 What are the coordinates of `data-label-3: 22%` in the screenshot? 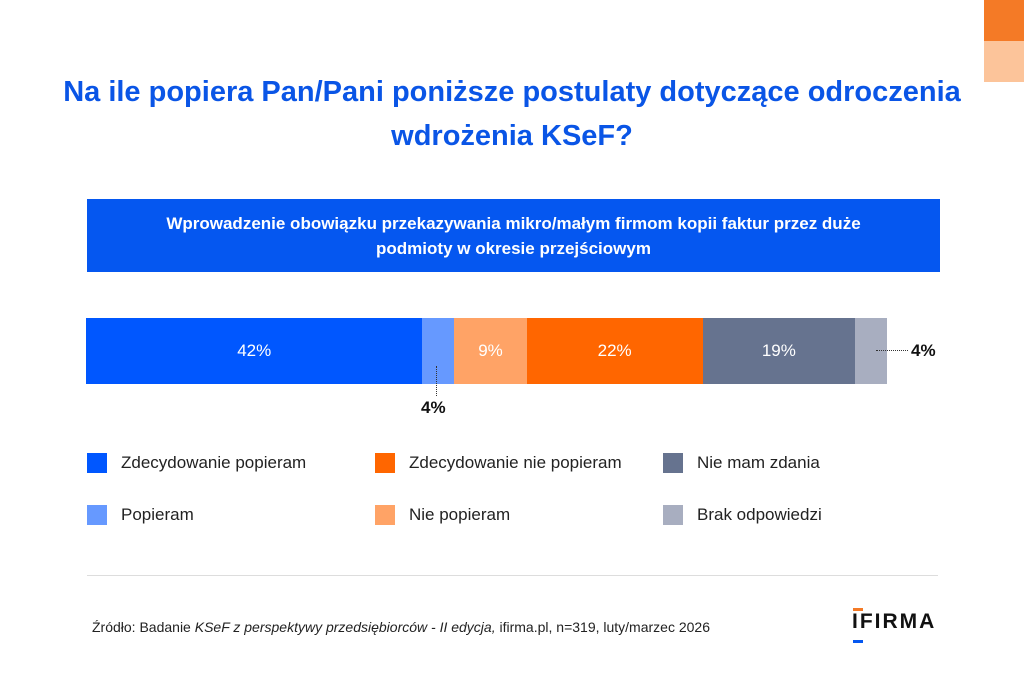 It's located at (614, 350).